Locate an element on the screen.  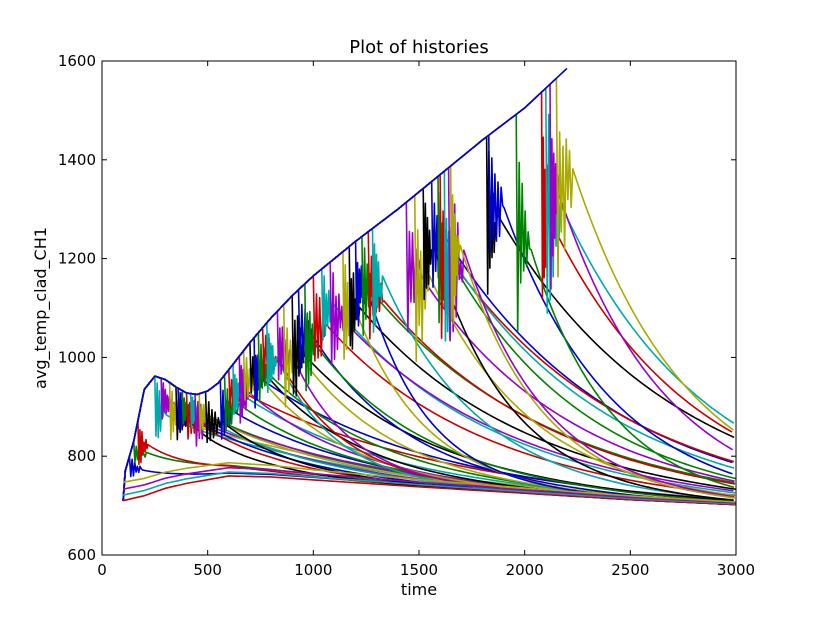
x-tick-label: 1500 is located at coordinates (419, 570).